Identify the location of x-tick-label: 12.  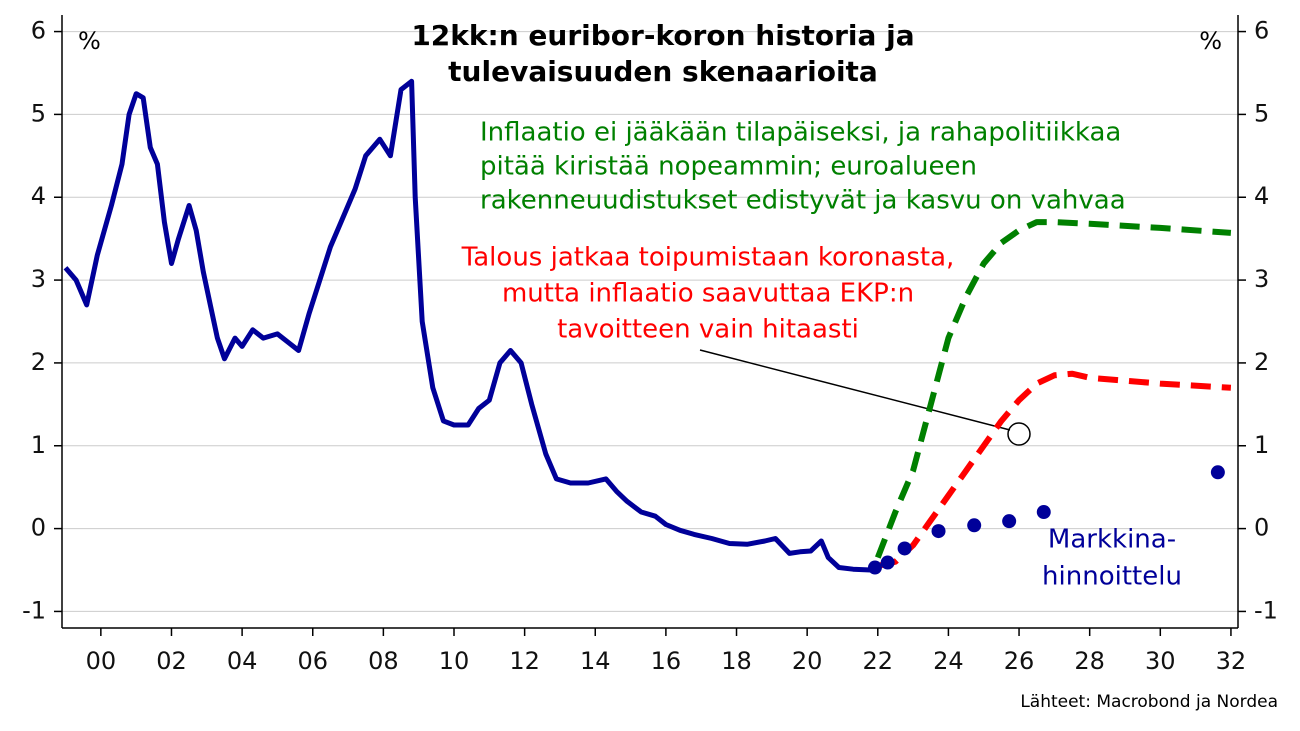
(524, 661).